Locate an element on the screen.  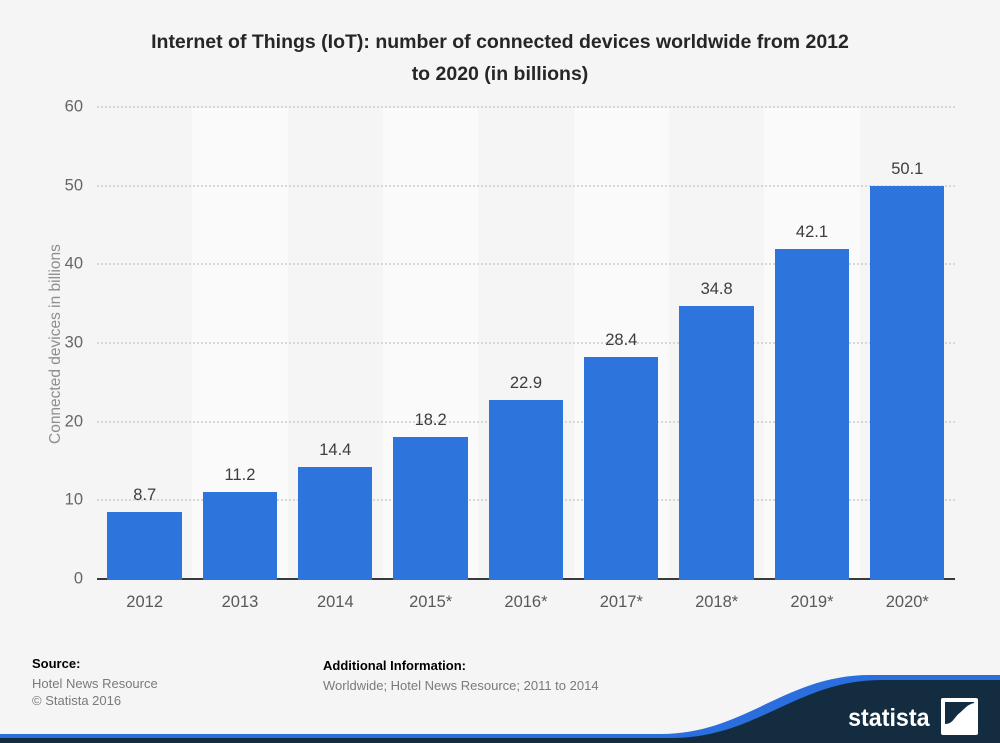
bar-value-label: 42.1 is located at coordinates (812, 231).